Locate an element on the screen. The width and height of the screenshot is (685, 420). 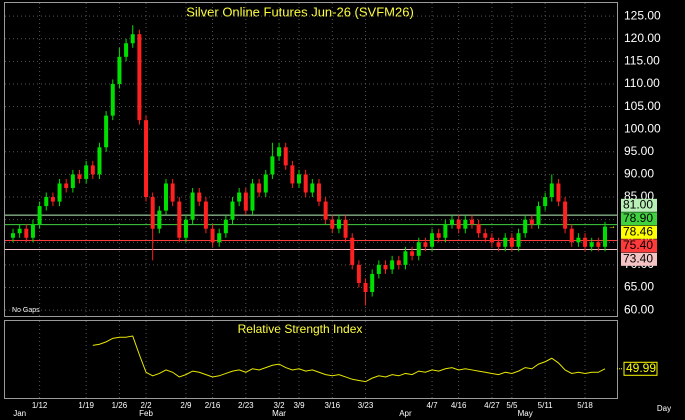
x-tick-label: 1/26 is located at coordinates (120, 405).